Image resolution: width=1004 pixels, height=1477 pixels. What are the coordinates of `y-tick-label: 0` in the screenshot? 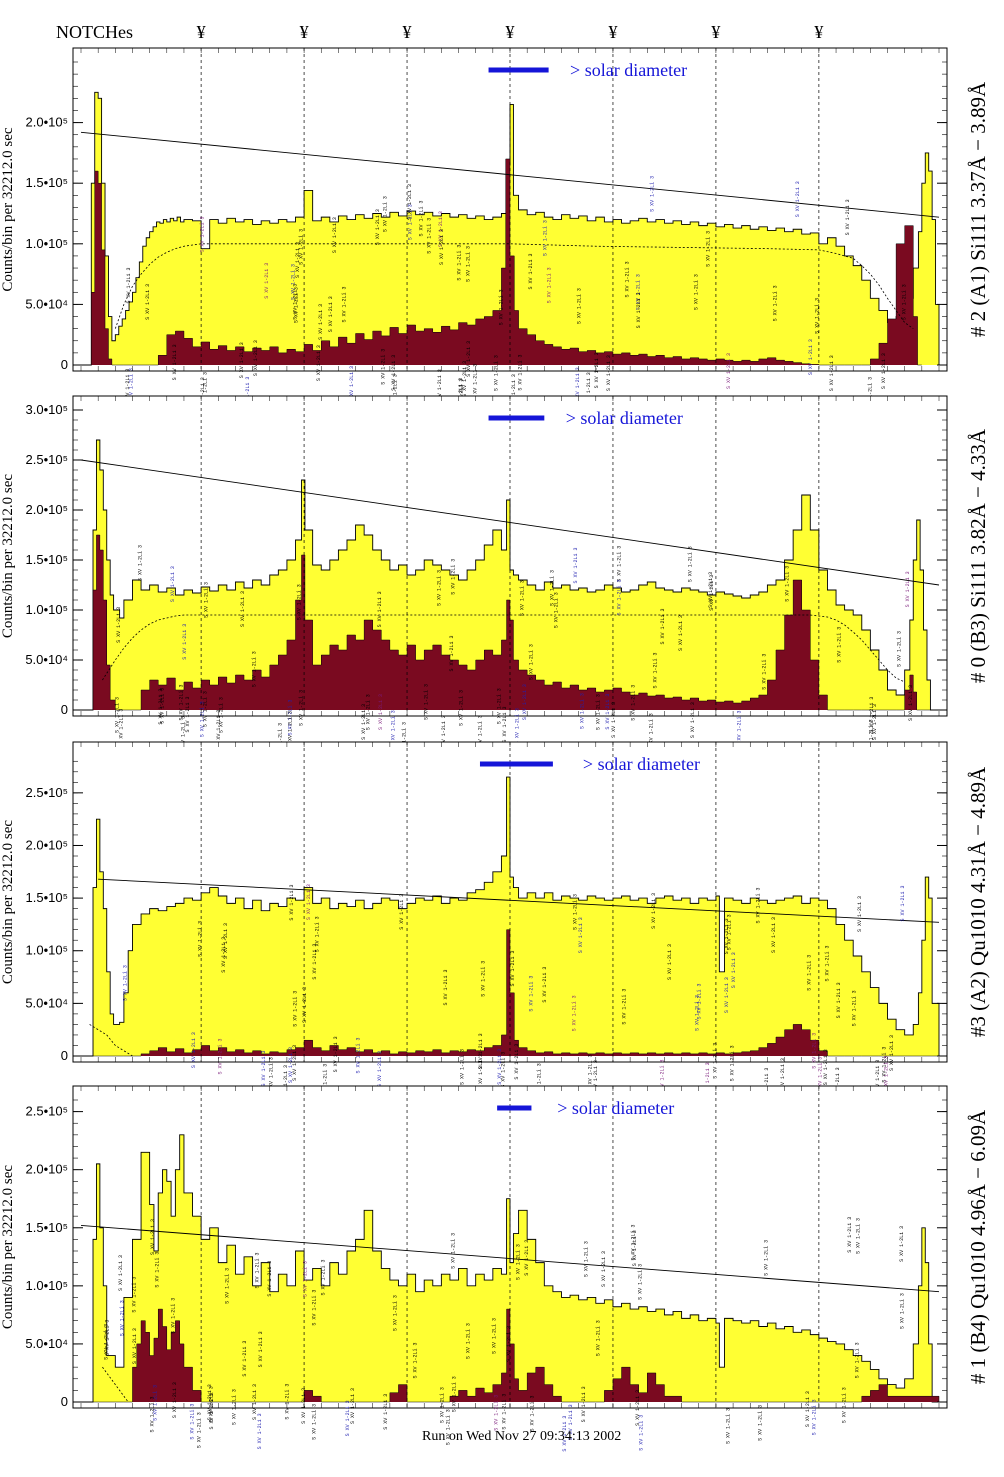 It's located at (64, 1055).